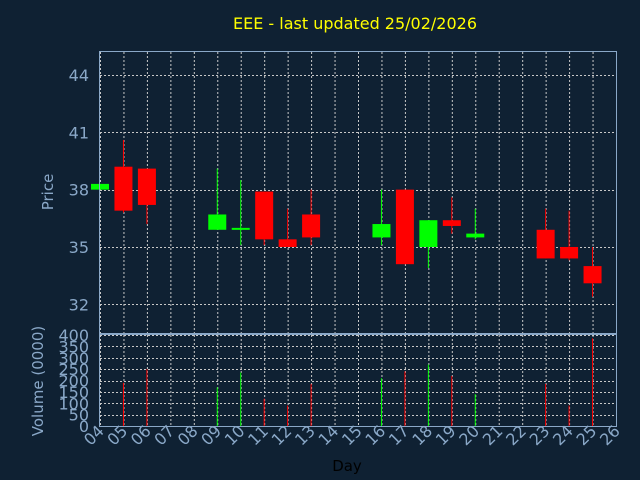 Image resolution: width=640 pixels, height=480 pixels. I want to click on price-tick-label: 44, so click(79, 75).